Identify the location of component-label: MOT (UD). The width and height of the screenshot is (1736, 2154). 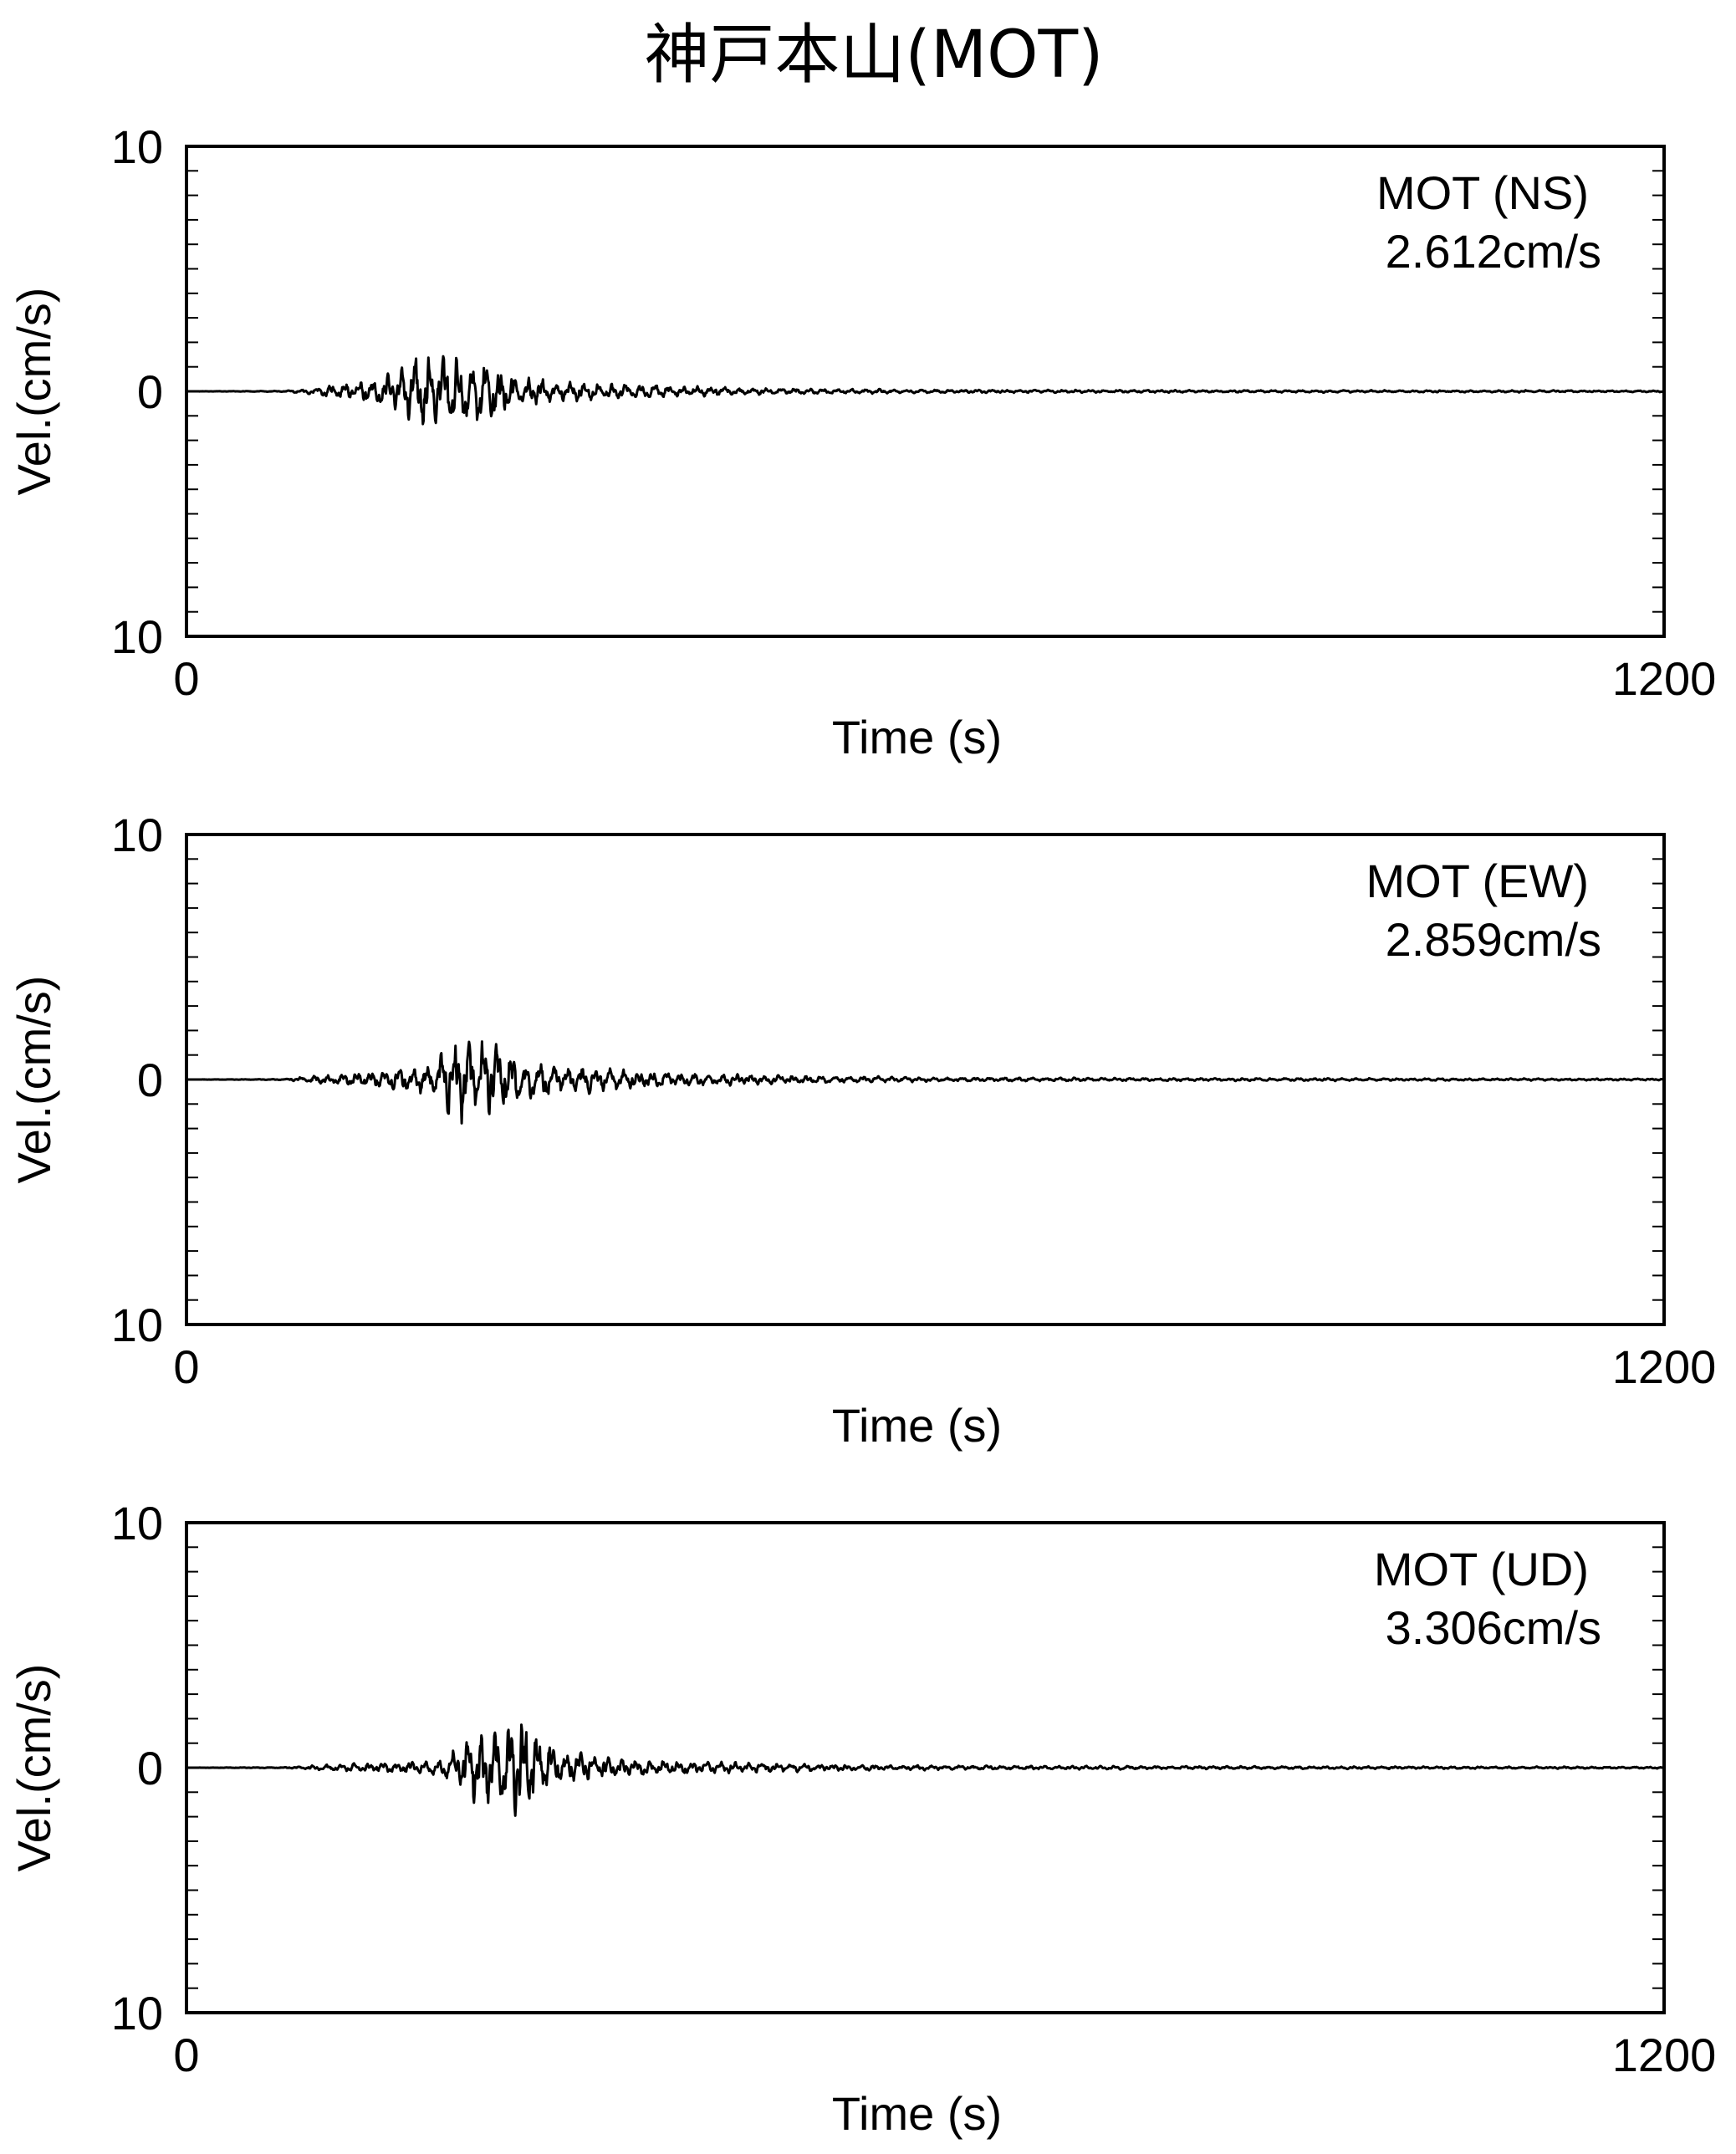
(1481, 1569).